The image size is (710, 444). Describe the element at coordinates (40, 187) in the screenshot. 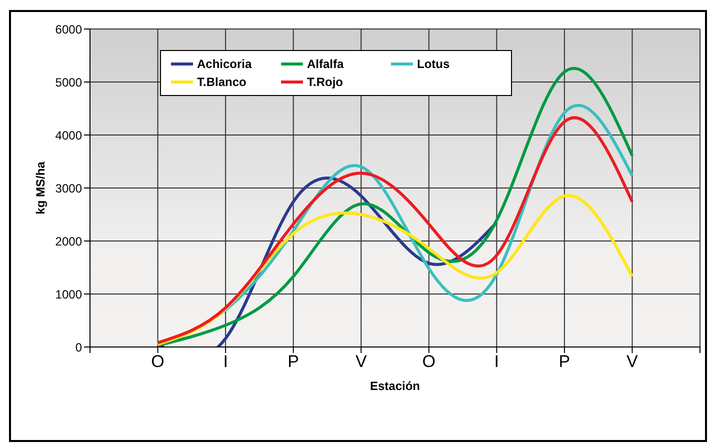

I see `y-axis-title: kg MS/ha` at that location.